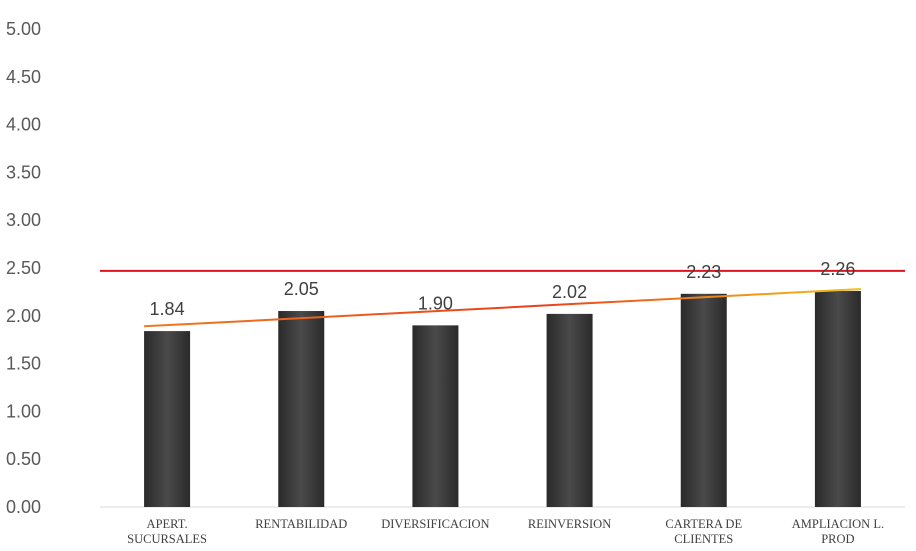  I want to click on y-tick-label: 0.50, so click(23, 459).